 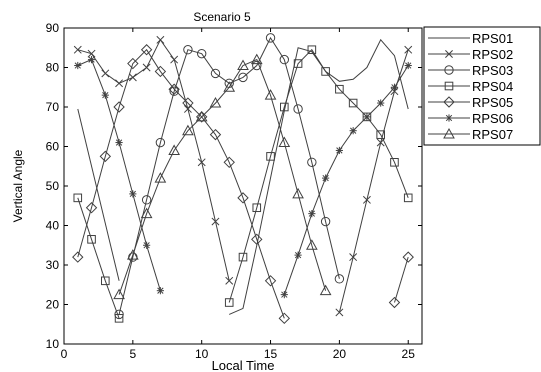 What do you see at coordinates (98, 258) in the screenshot?
I see `series-line-rps04` at bounding box center [98, 258].